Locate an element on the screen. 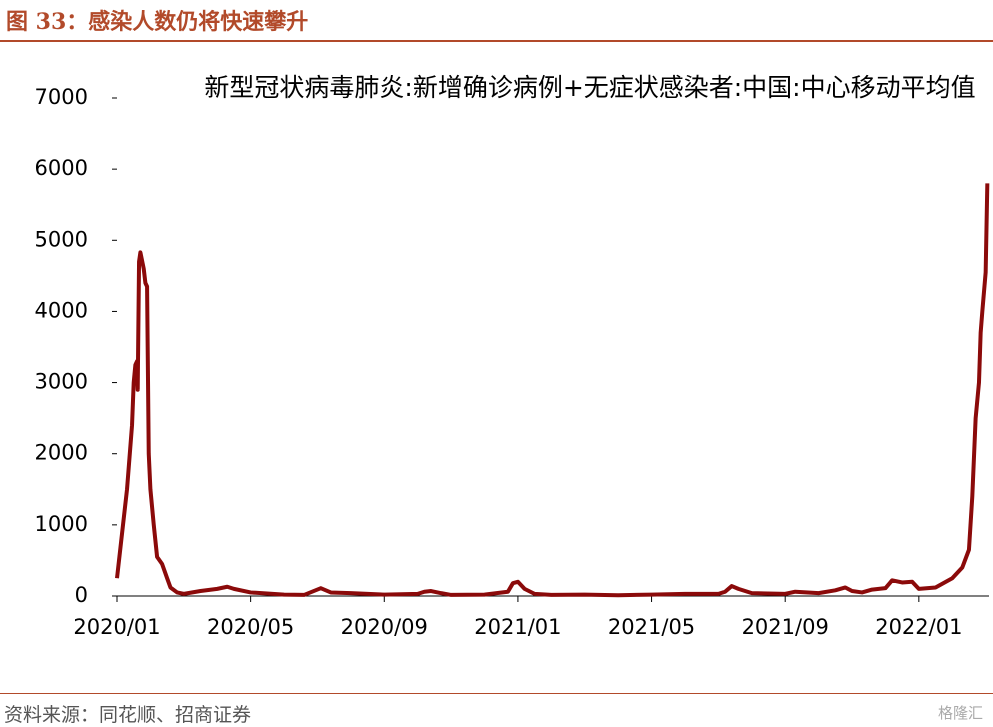 The width and height of the screenshot is (993, 727). y-tick-label: 5000 is located at coordinates (61, 239).